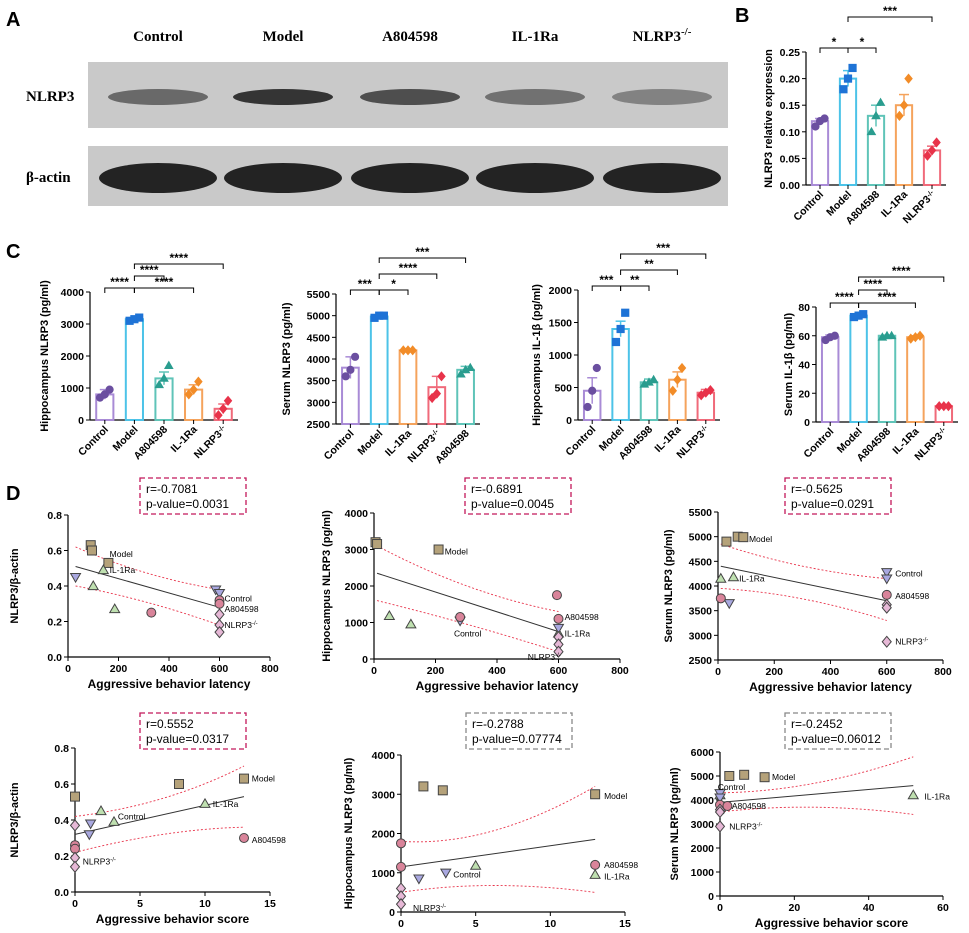 This screenshot has width=969, height=933. What do you see at coordinates (943, 908) in the screenshot?
I see `x-tick-label: 60` at bounding box center [943, 908].